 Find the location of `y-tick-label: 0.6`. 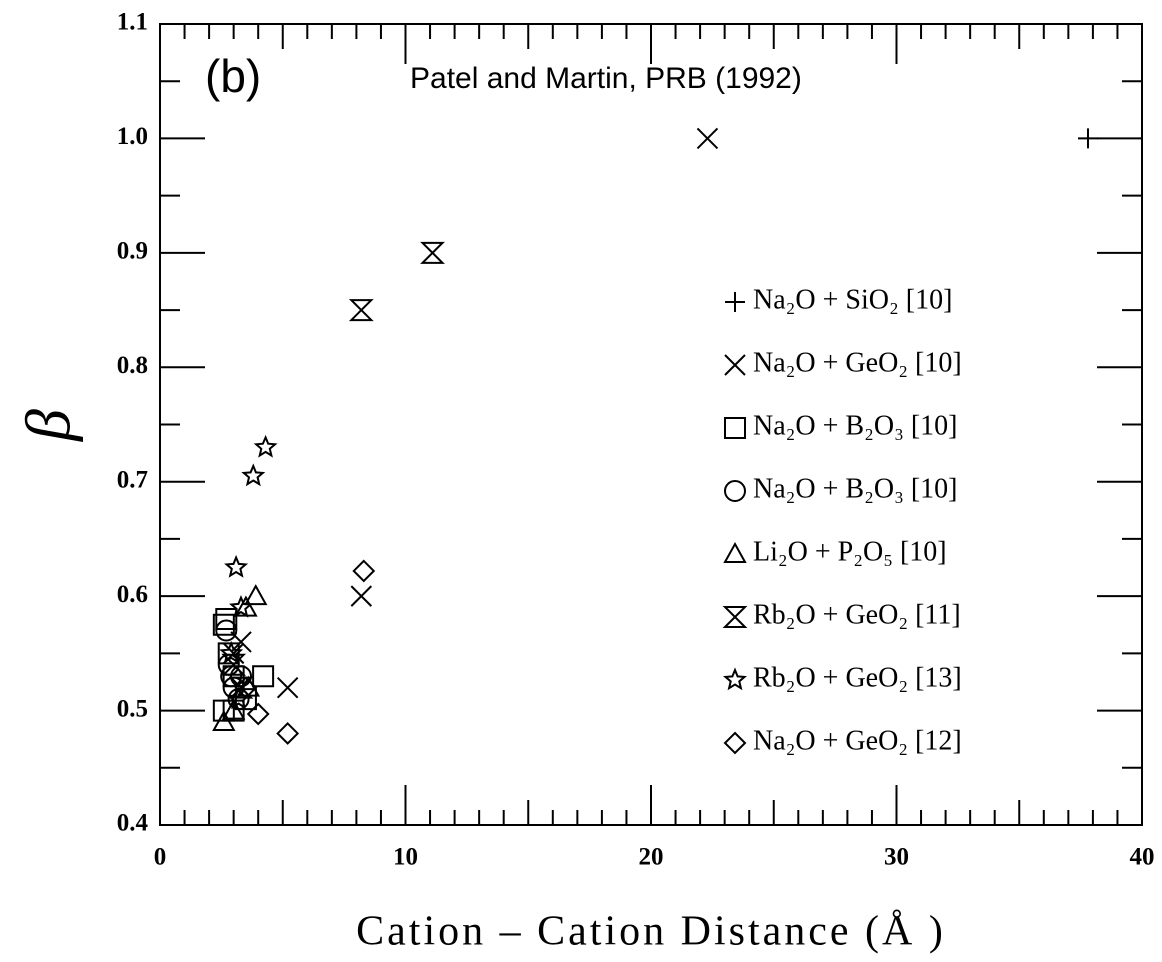

y-tick-label: 0.6 is located at coordinates (132, 594).